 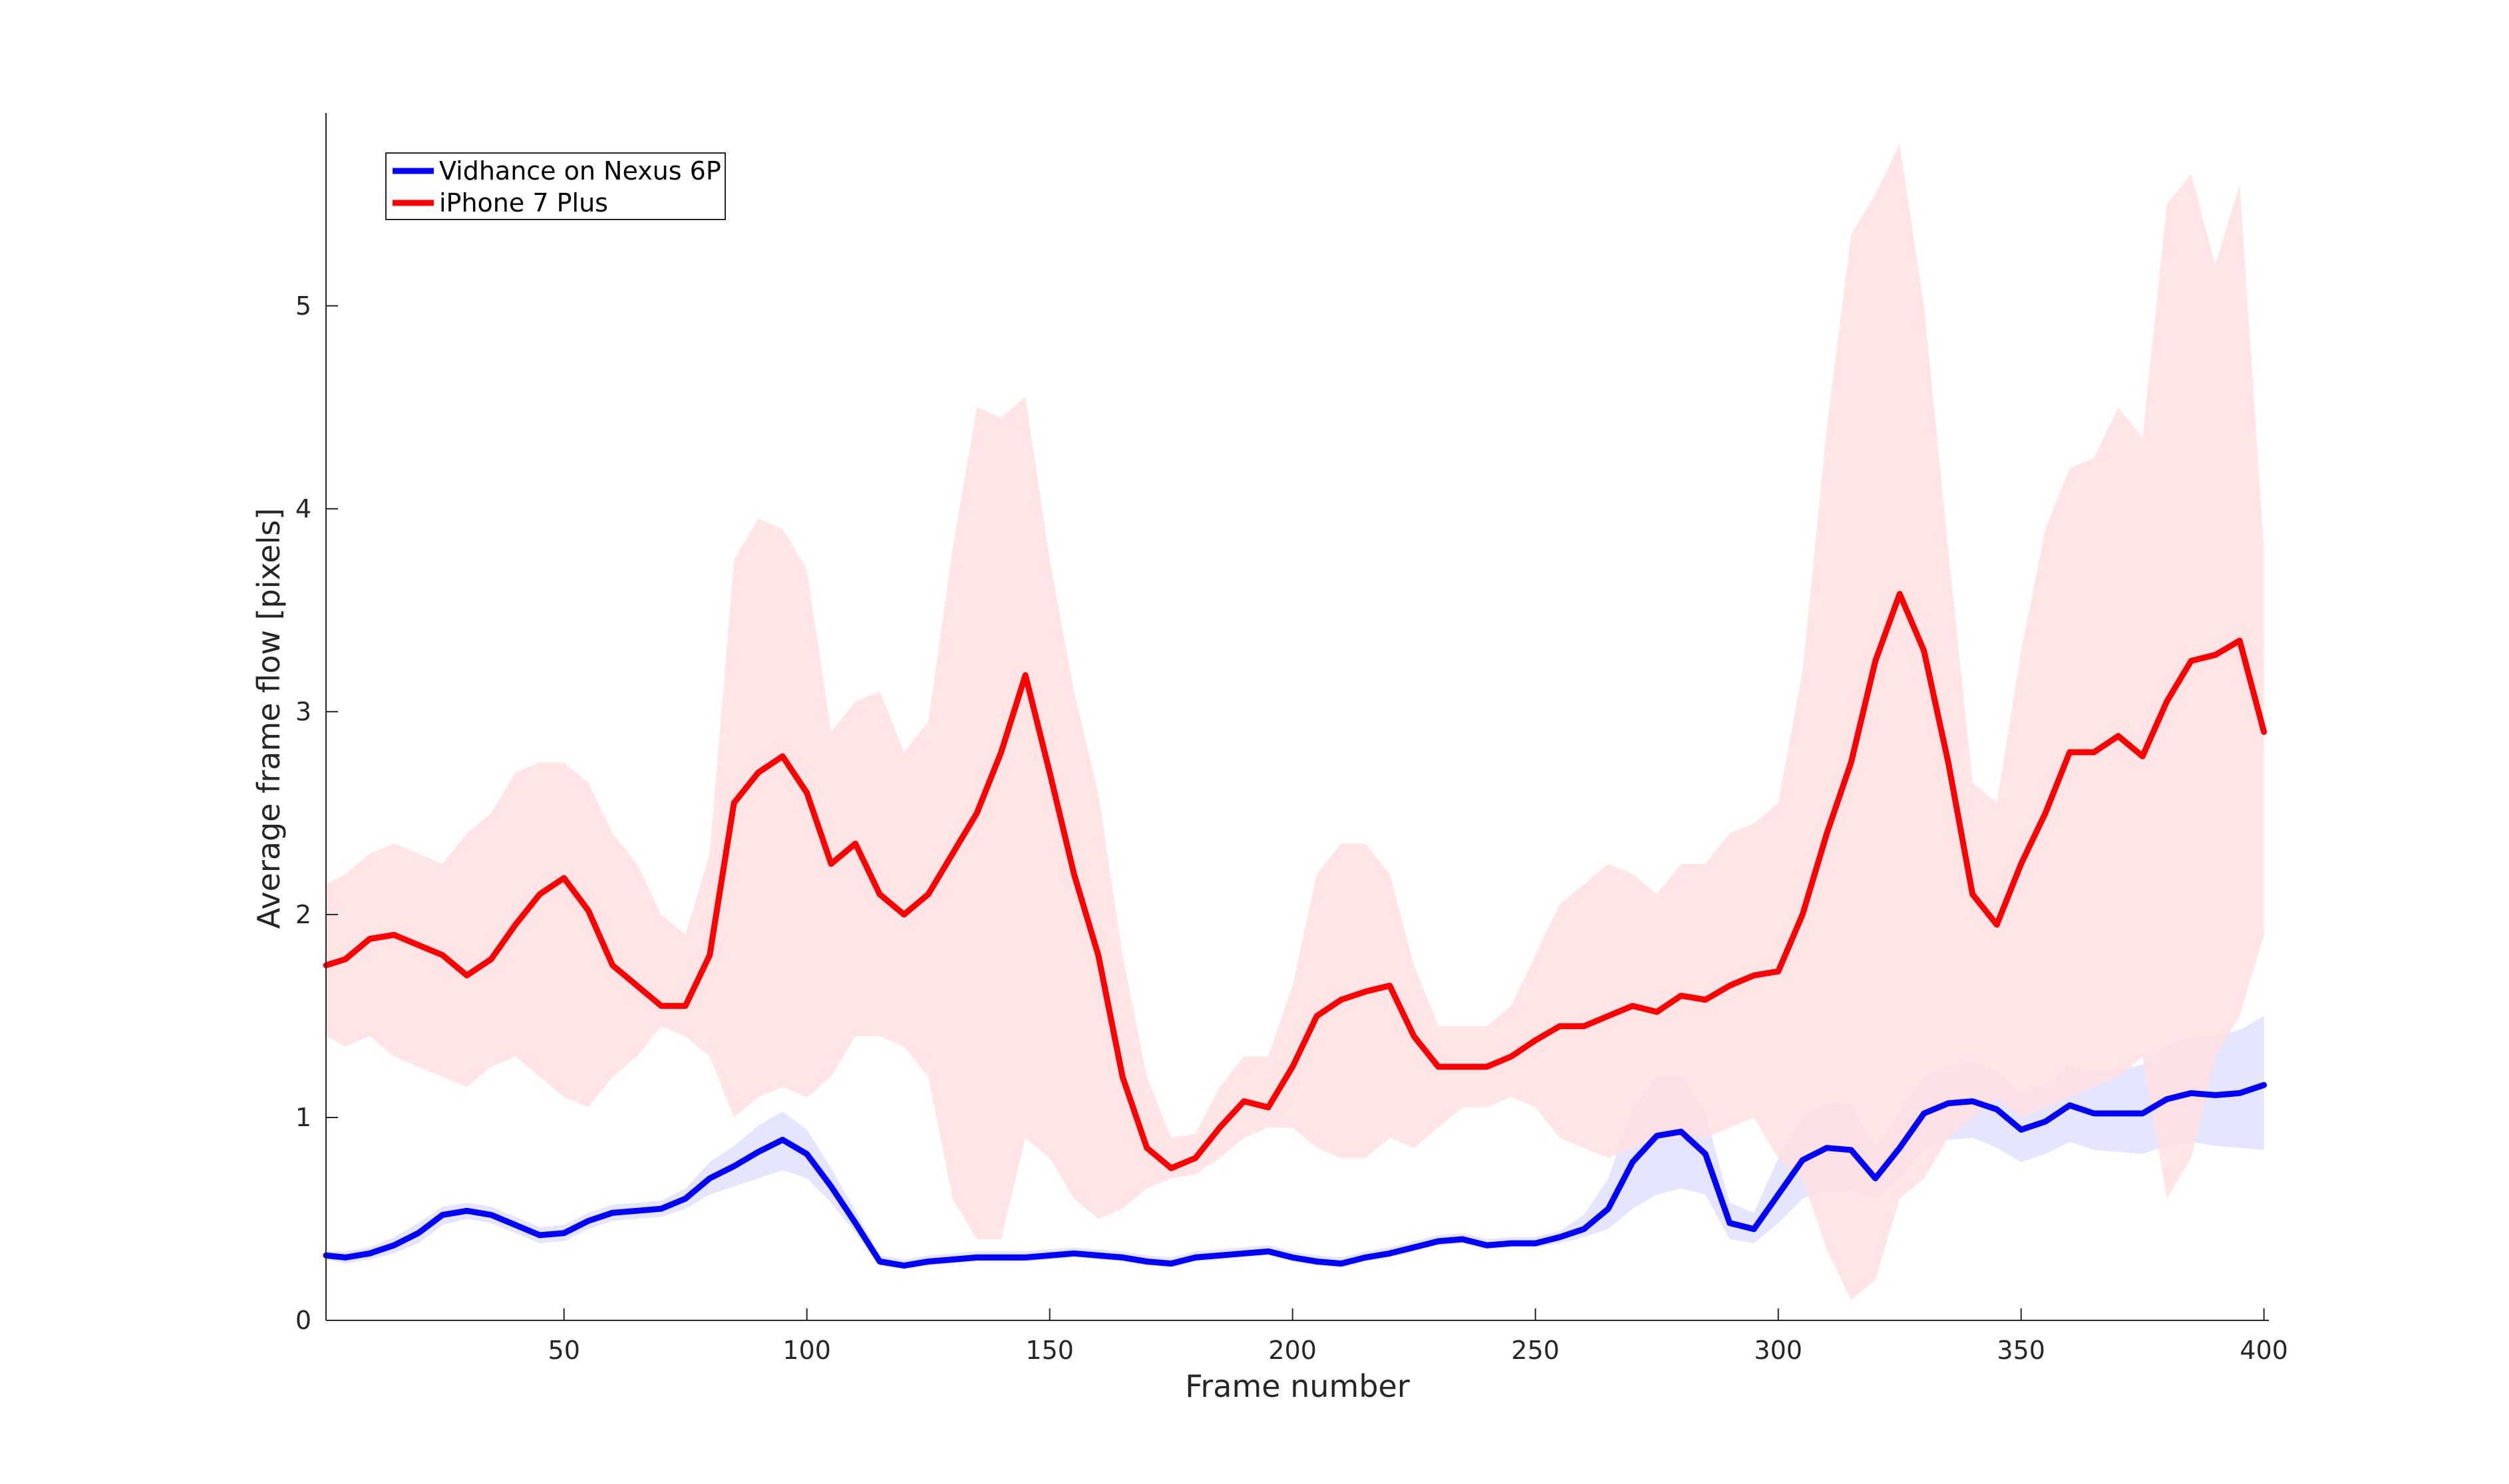 What do you see at coordinates (1049, 1350) in the screenshot?
I see `x-tick-label: 150` at bounding box center [1049, 1350].